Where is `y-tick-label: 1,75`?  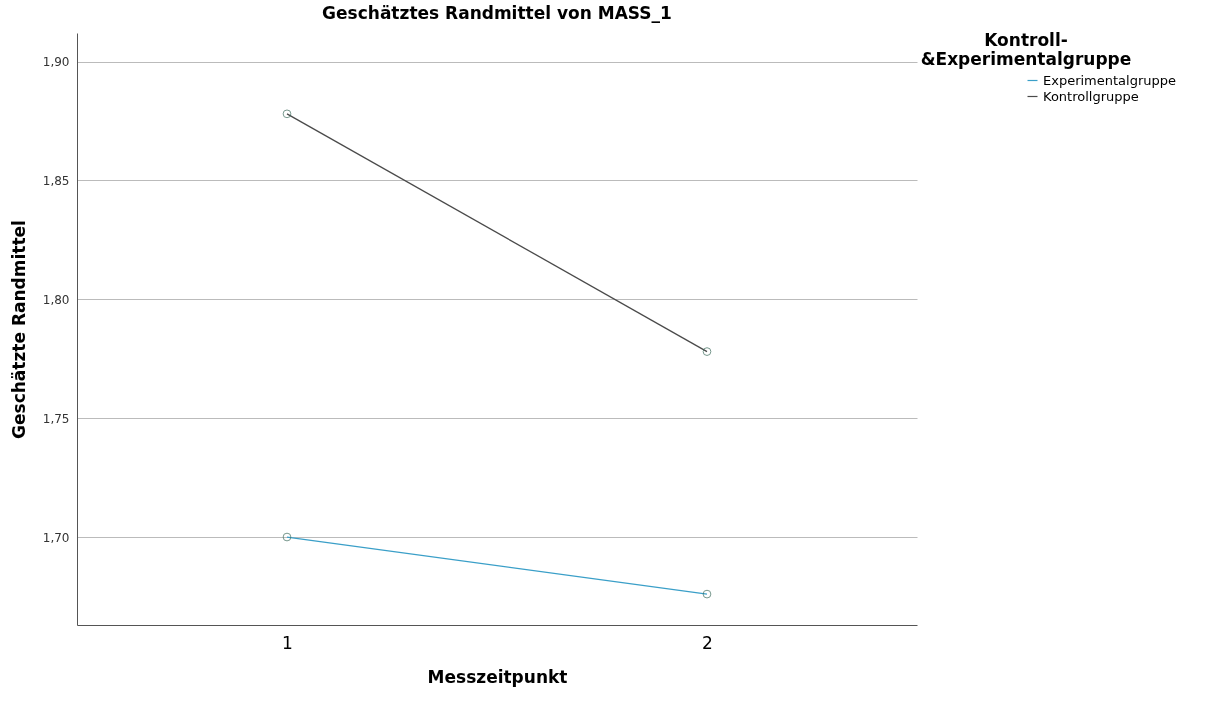
y-tick-label: 1,75 is located at coordinates (56, 418).